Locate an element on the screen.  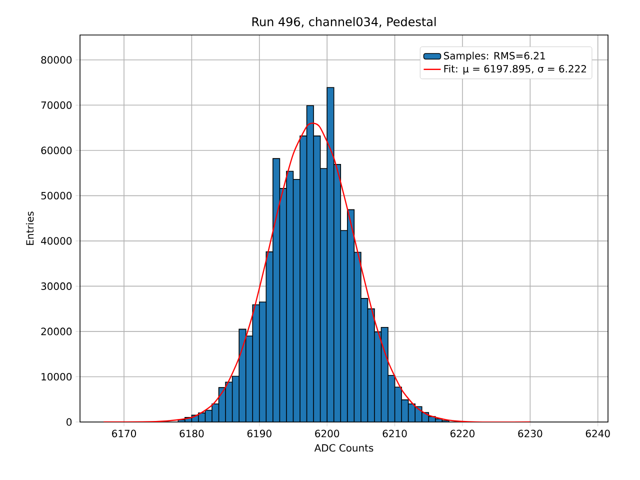
chart-title: Run 496, channel034, Pedestal is located at coordinates (344, 22).